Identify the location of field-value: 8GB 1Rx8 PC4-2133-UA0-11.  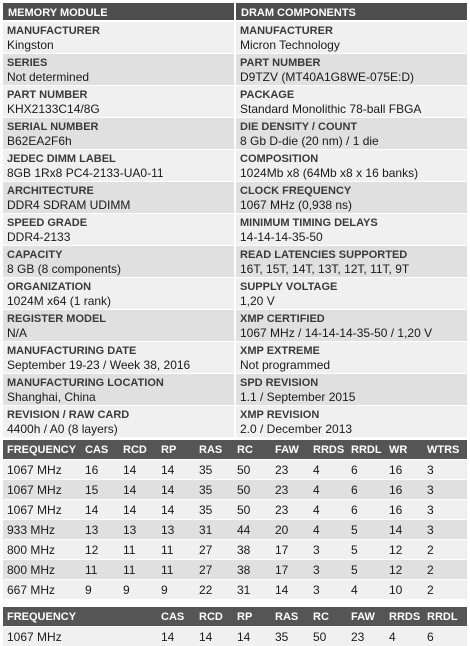
(118, 173).